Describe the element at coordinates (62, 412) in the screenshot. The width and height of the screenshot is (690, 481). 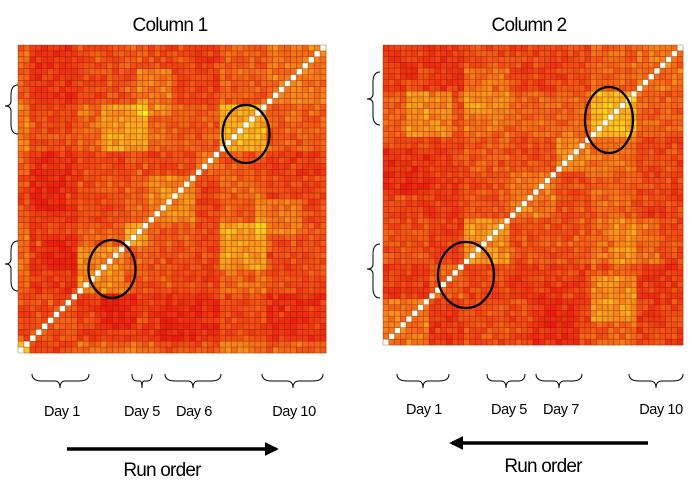
I see `day-label-1-a: Day 1` at that location.